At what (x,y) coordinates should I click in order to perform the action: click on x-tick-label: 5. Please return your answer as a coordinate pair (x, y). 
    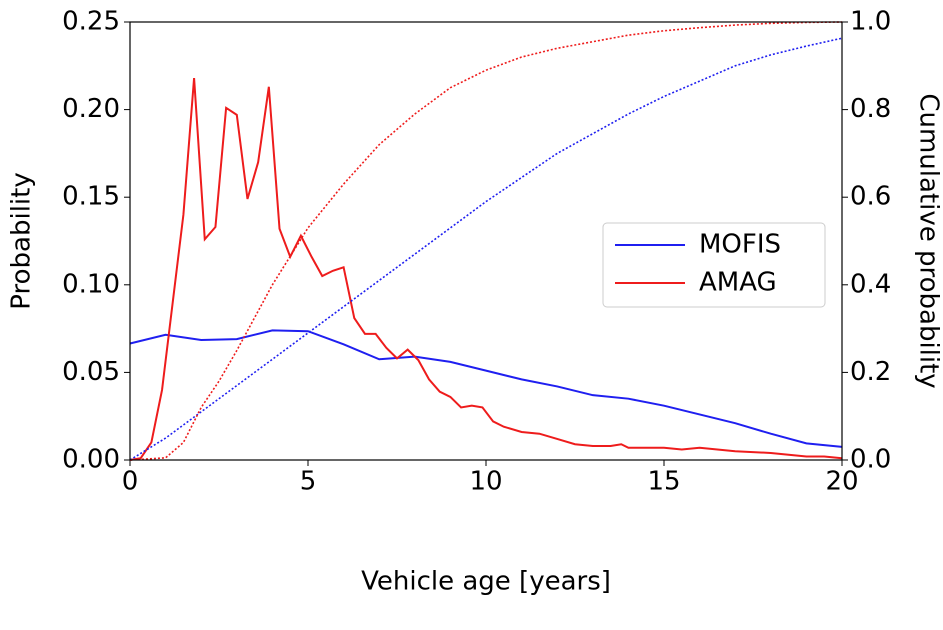
    Looking at the image, I should click on (308, 482).